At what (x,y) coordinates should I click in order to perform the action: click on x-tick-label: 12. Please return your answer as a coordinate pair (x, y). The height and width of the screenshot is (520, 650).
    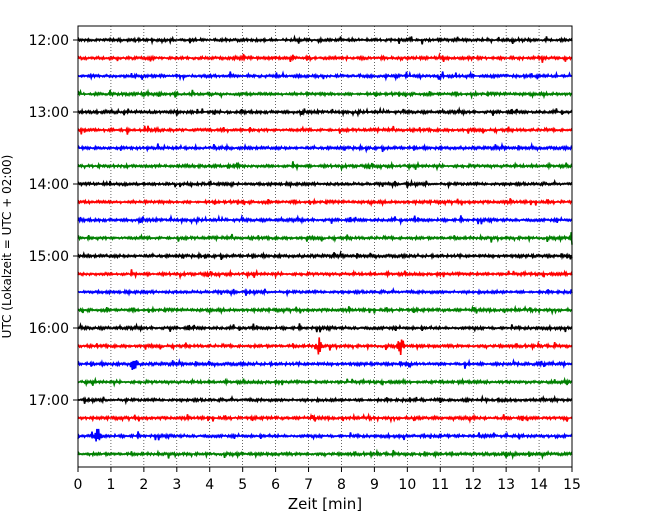
    Looking at the image, I should click on (473, 485).